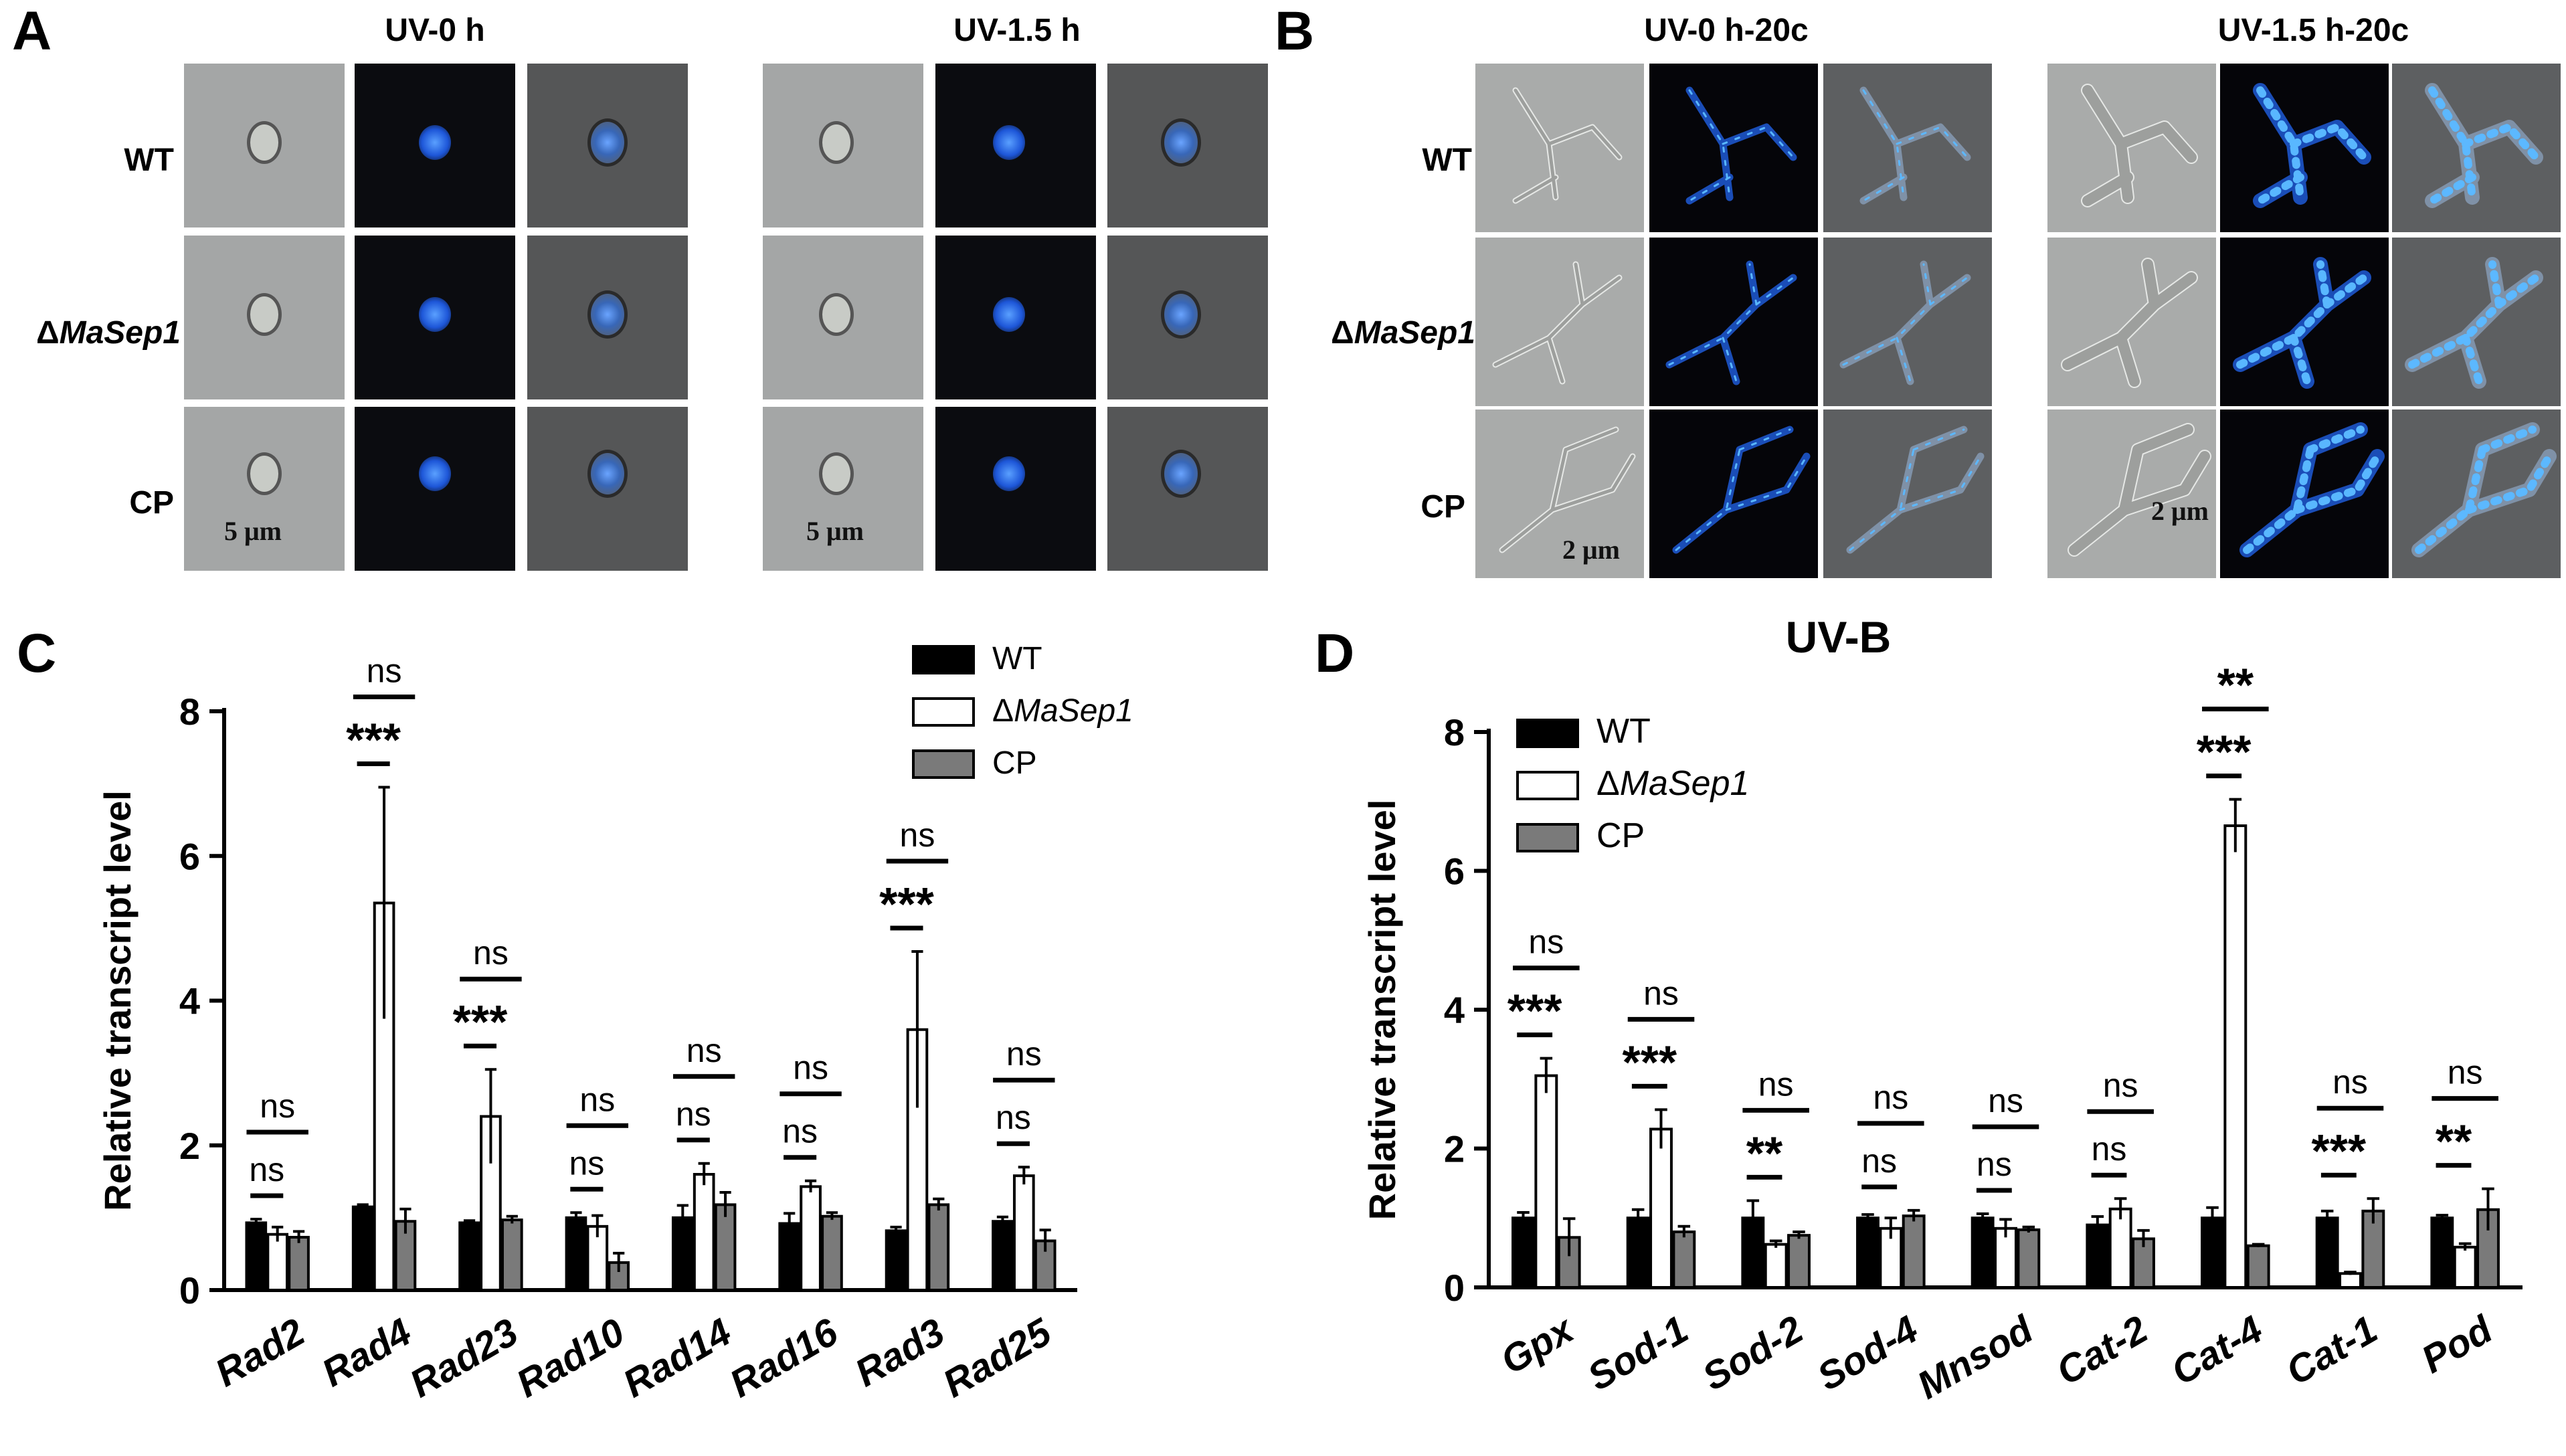  What do you see at coordinates (1003, 711) in the screenshot?
I see `legend-label-delta: Δ` at bounding box center [1003, 711].